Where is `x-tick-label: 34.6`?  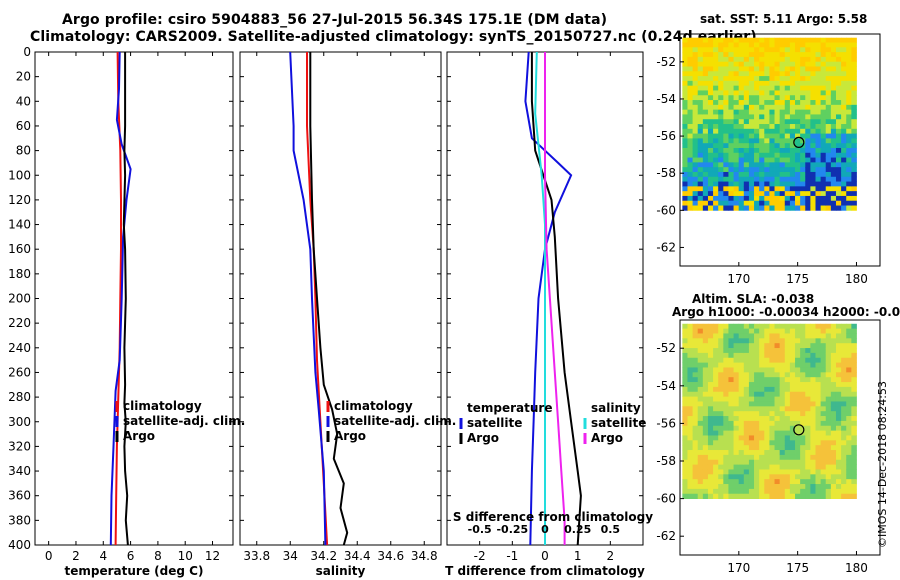 x-tick-label: 34.6 is located at coordinates (390, 556).